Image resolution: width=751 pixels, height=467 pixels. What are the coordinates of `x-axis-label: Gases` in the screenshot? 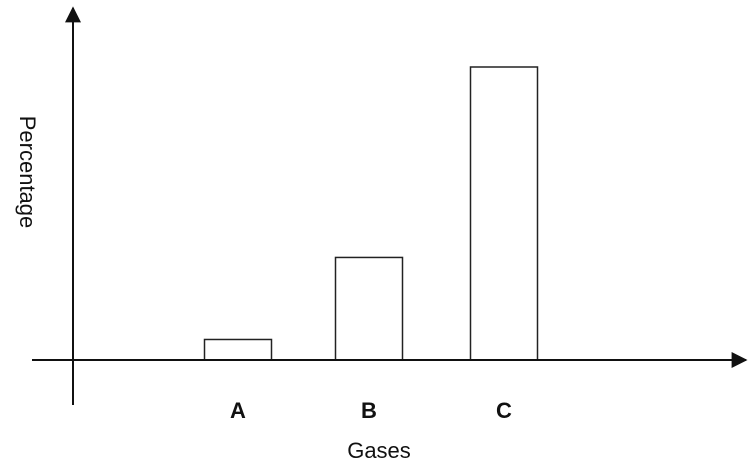 It's located at (379, 450).